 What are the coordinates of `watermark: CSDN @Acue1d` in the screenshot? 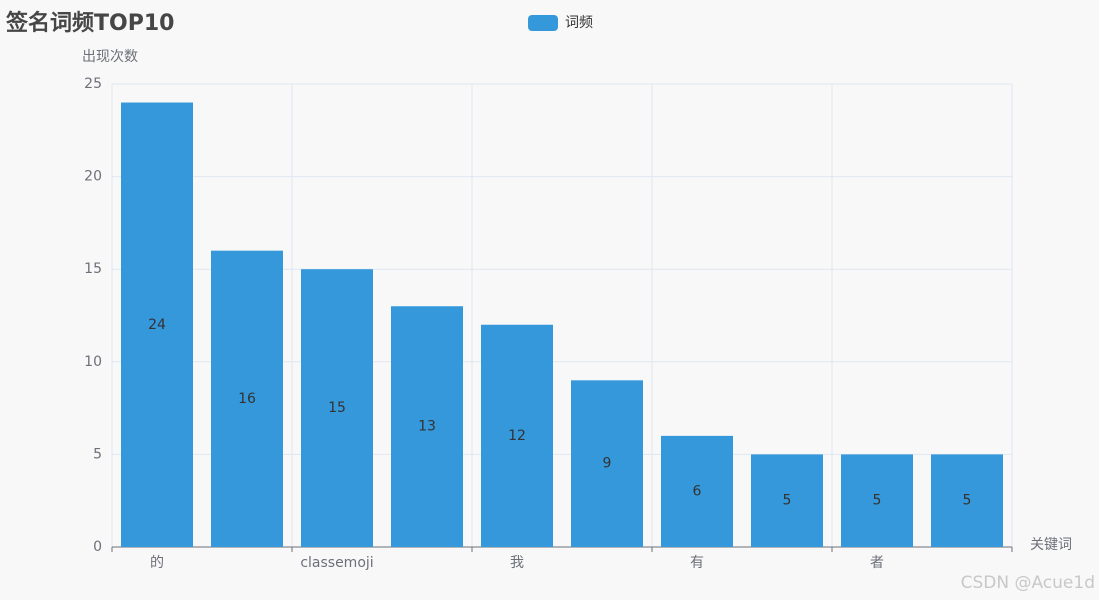 It's located at (1028, 583).